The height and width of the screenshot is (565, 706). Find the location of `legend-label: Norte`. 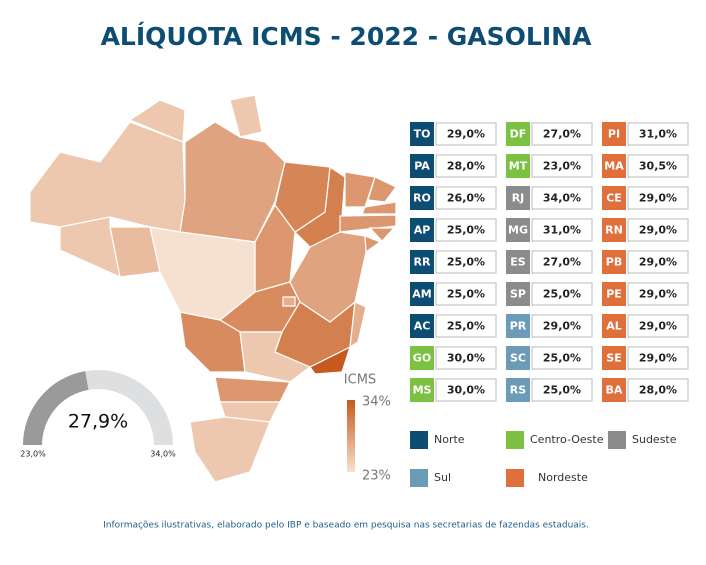

legend-label: Norte is located at coordinates (449, 439).